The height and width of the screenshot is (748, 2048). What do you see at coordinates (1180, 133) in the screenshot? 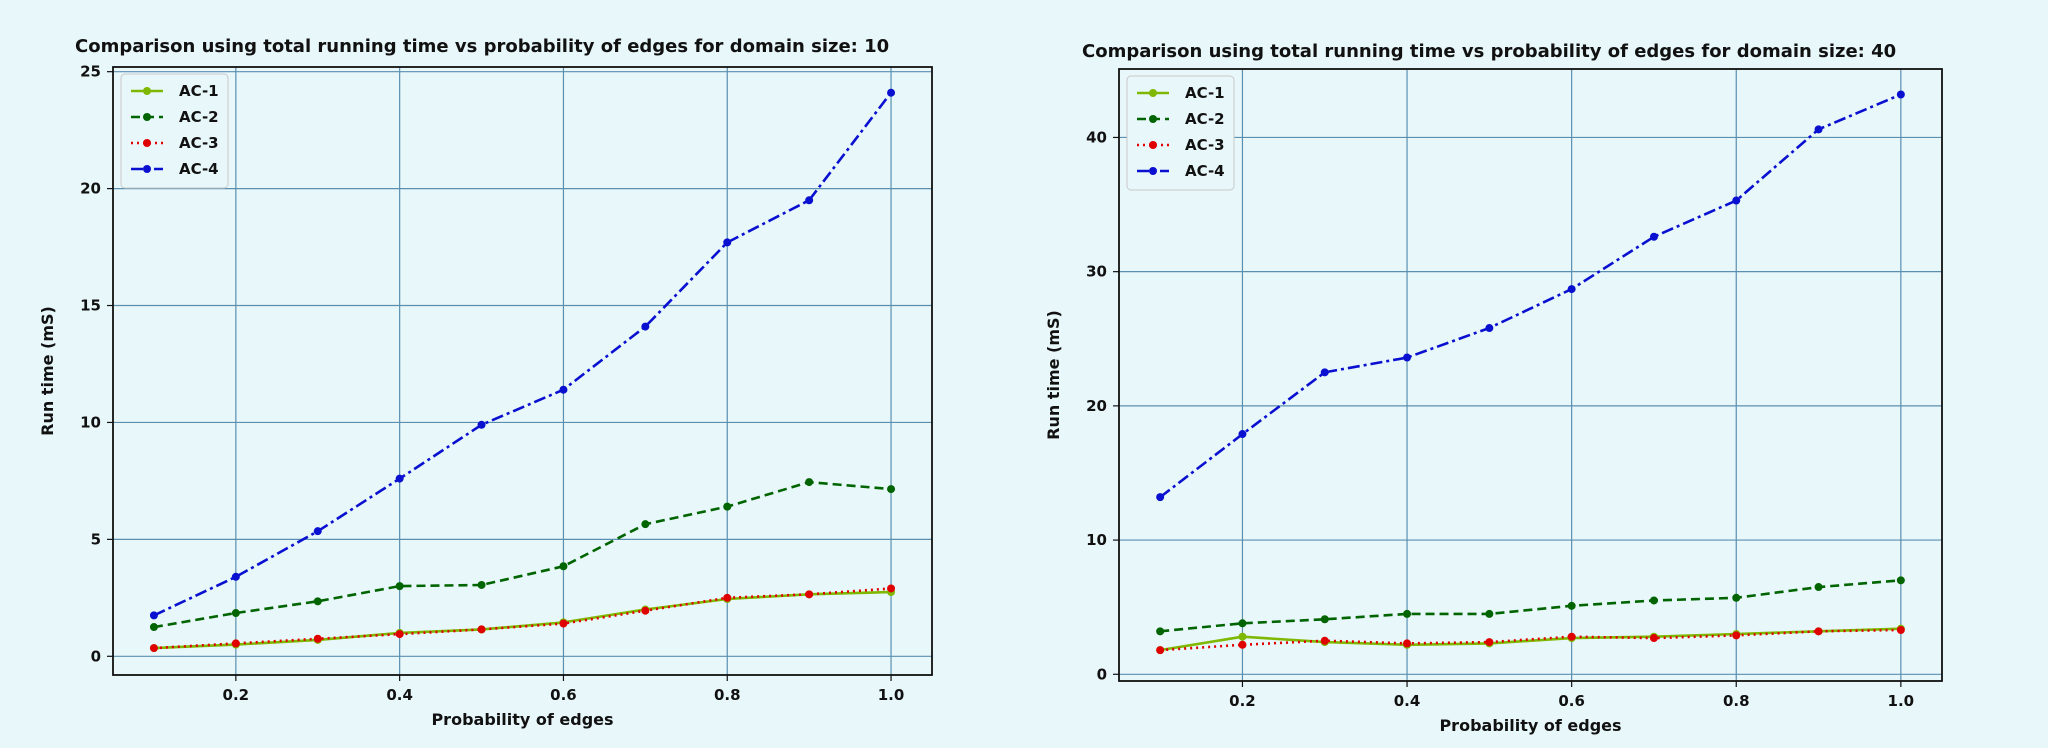
I see `legend` at bounding box center [1180, 133].